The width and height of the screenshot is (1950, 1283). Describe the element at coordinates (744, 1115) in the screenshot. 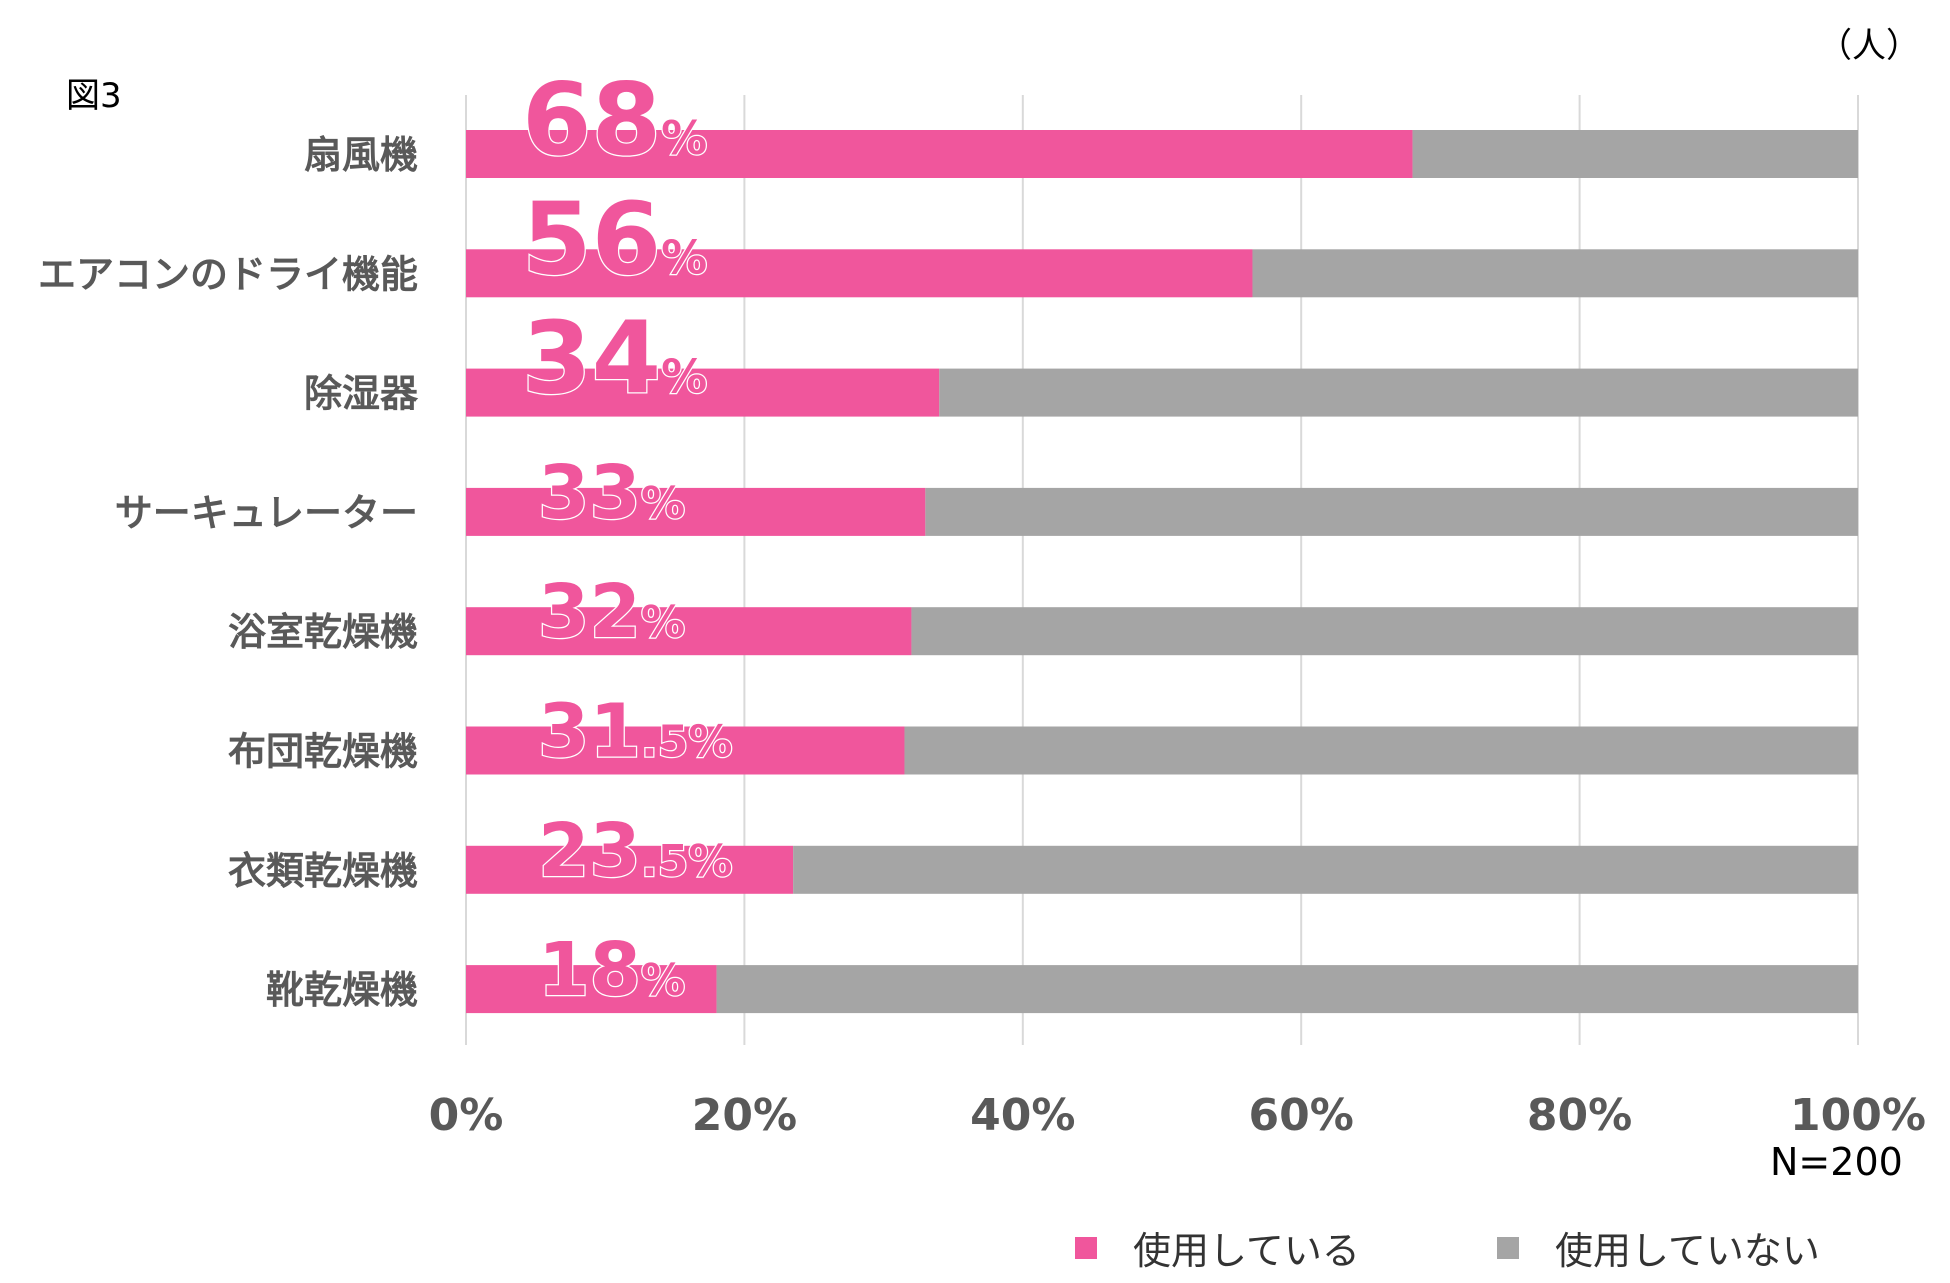

I see `x-tick-label: 20%` at that location.